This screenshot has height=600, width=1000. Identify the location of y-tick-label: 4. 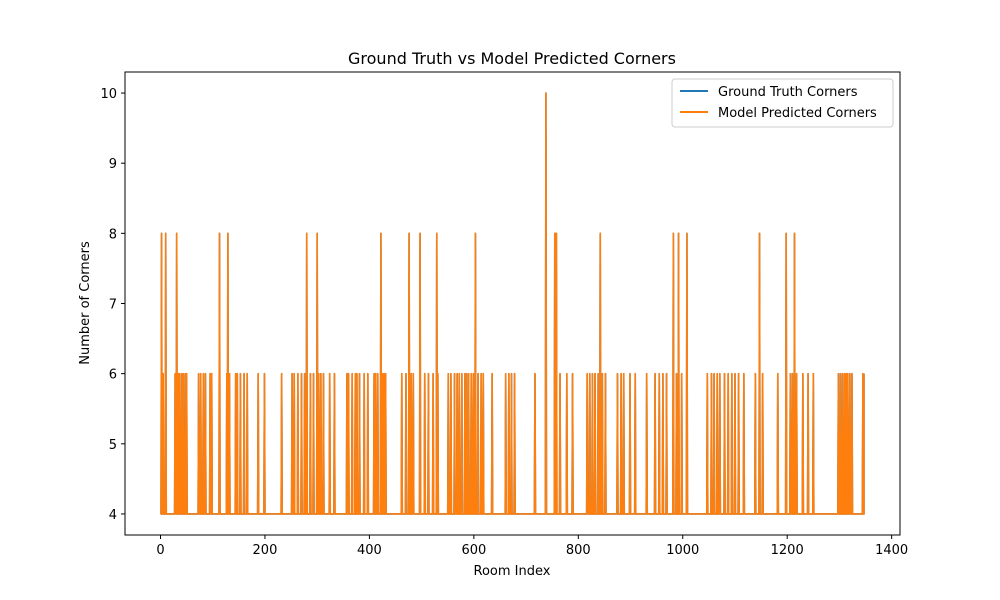
(113, 515).